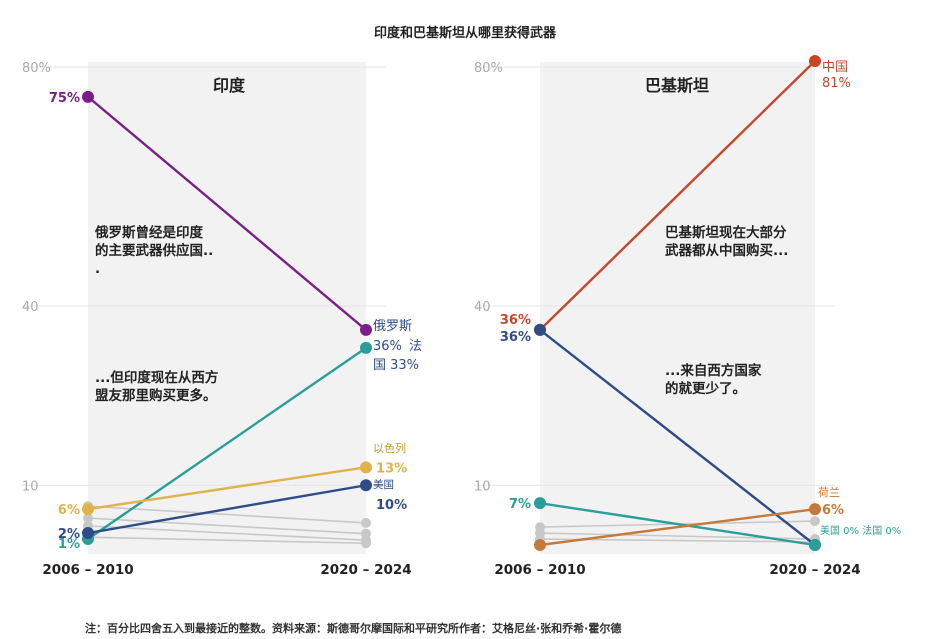 The image size is (930, 639). What do you see at coordinates (387, 346) in the screenshot?
I see `label-india-end-russia-pct: 36%` at bounding box center [387, 346].